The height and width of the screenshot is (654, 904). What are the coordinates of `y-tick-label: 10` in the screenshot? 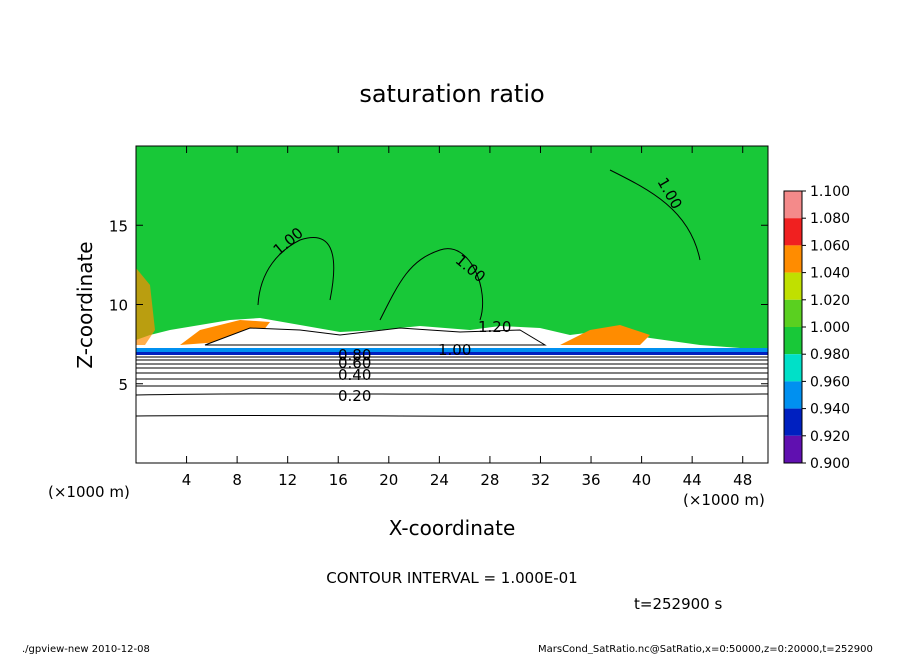 It's located at (118, 306).